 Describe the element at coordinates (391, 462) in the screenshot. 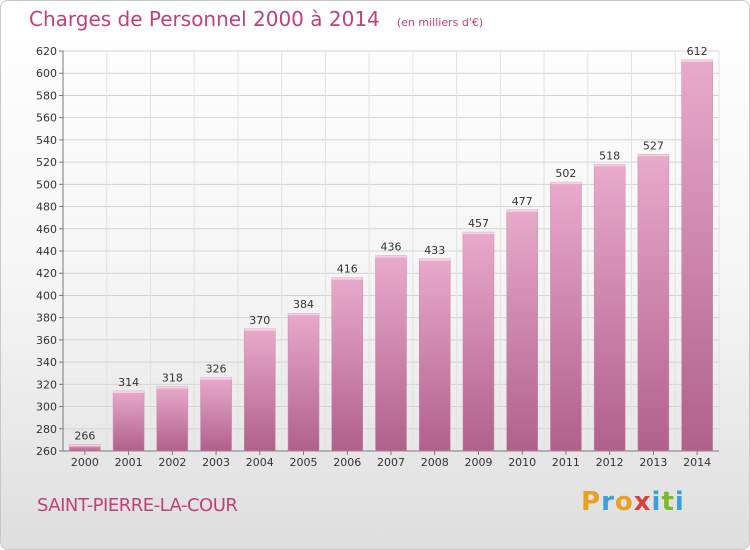

I see `x-tick-label-2007: 2007` at that location.